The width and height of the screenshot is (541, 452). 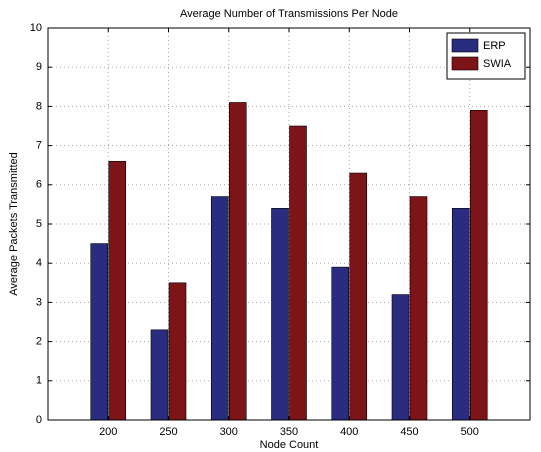 I want to click on x-tick-label: 400, so click(x=349, y=432).